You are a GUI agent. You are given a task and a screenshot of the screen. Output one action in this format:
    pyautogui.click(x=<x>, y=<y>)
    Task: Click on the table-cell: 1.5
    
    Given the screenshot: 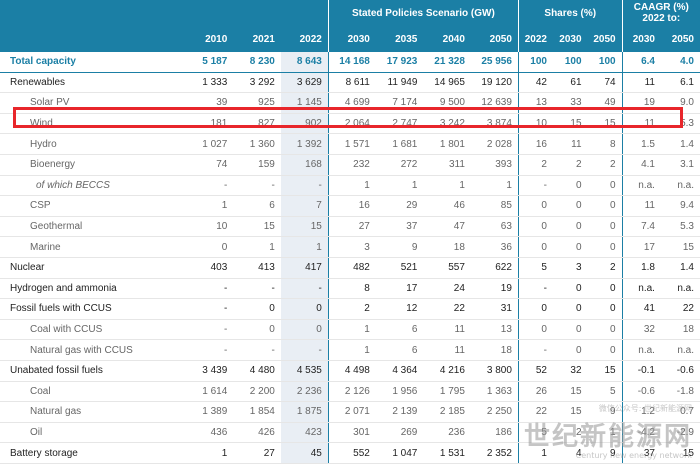 What is the action you would take?
    pyautogui.click(x=641, y=144)
    